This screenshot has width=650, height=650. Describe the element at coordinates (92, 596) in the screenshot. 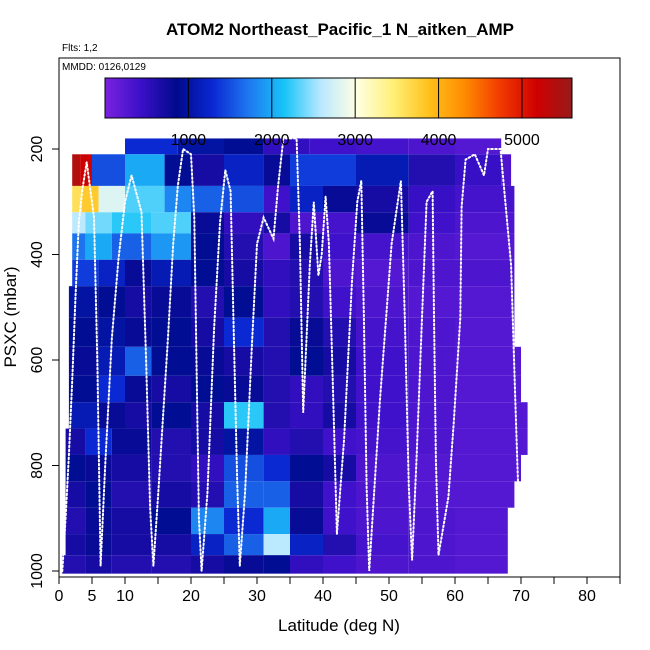

I see `x-tick-label: 5` at that location.